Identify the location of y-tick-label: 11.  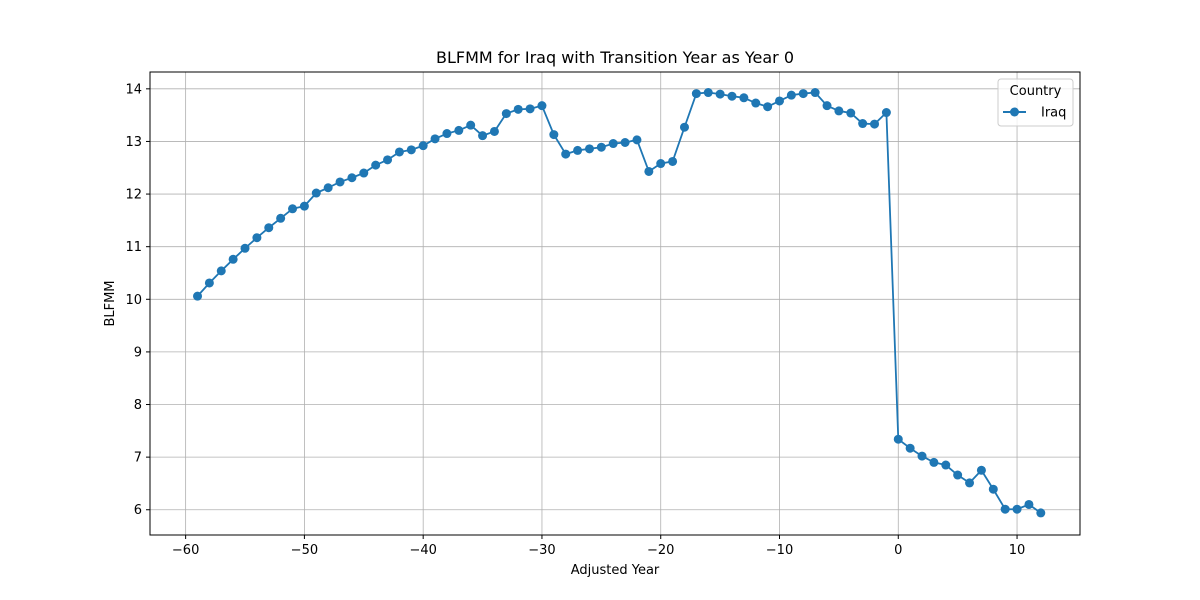
(133, 247).